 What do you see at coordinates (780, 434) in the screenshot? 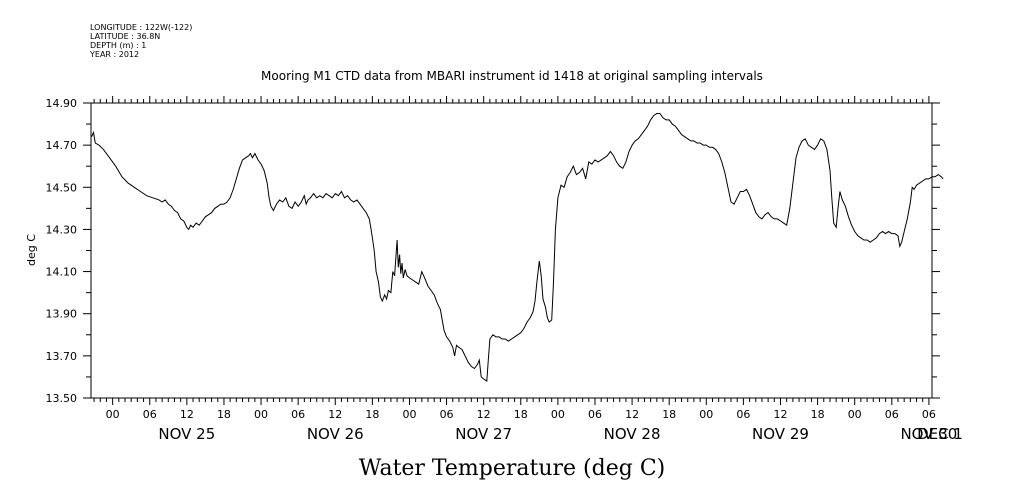
I see `x-day-label: NOV 29` at bounding box center [780, 434].